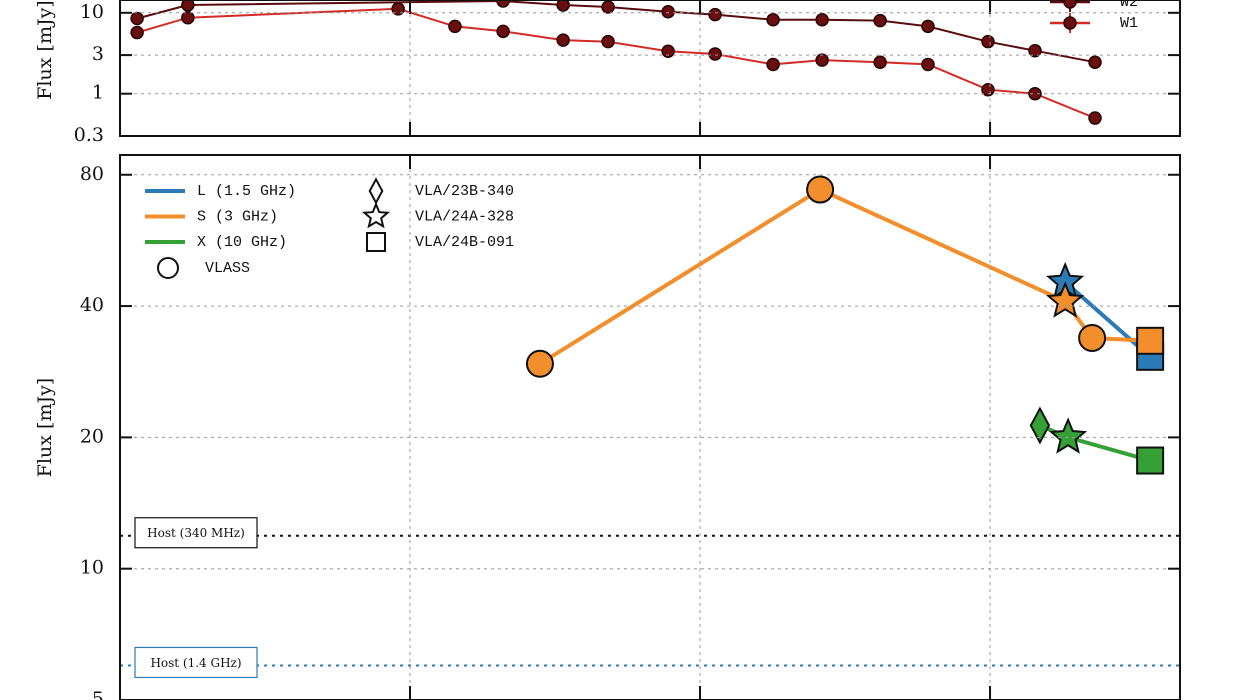 The width and height of the screenshot is (1250, 700). Describe the element at coordinates (246, 191) in the screenshot. I see `legend-label: L (1.5 GHz)` at that location.